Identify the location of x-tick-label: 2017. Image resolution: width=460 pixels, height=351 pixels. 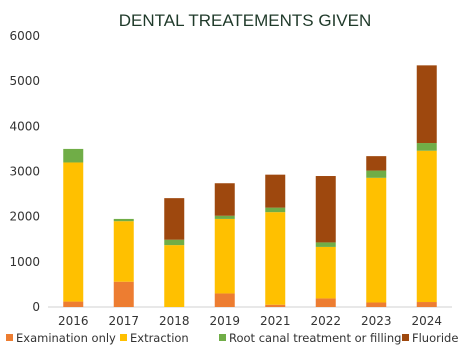
(123, 321).